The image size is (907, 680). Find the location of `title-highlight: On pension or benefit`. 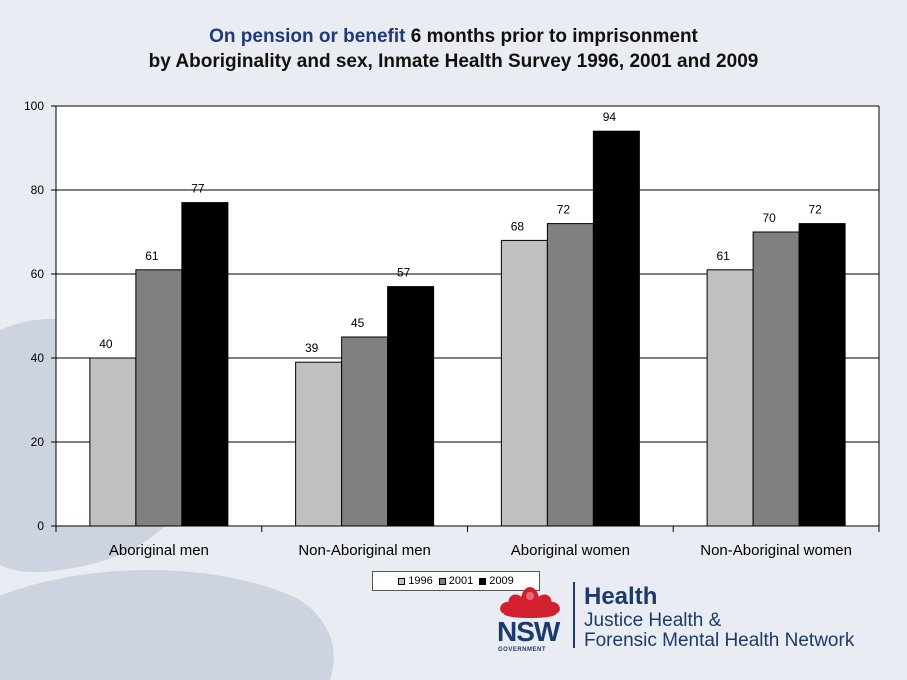

title-highlight: On pension or benefit is located at coordinates (307, 36).